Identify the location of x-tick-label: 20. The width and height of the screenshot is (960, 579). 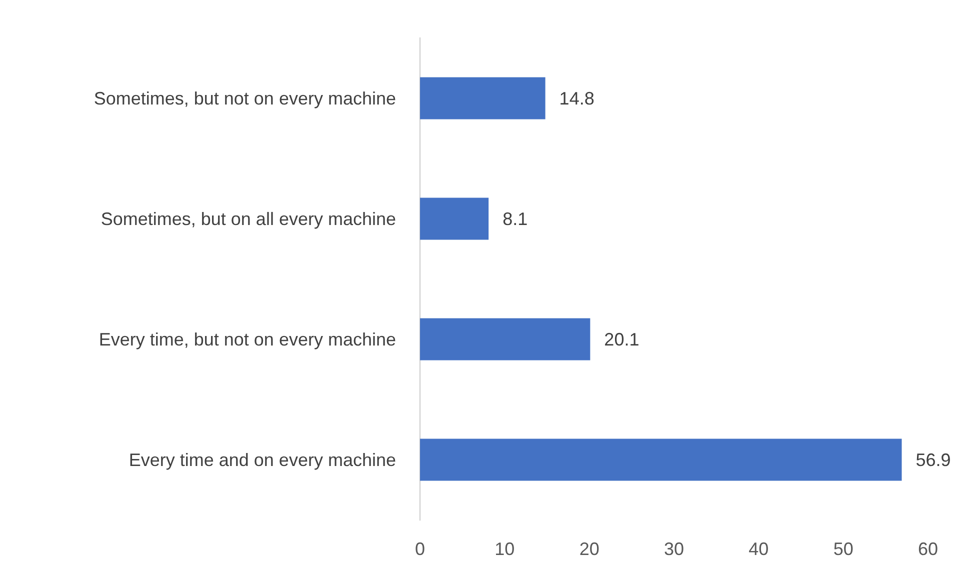
(589, 549).